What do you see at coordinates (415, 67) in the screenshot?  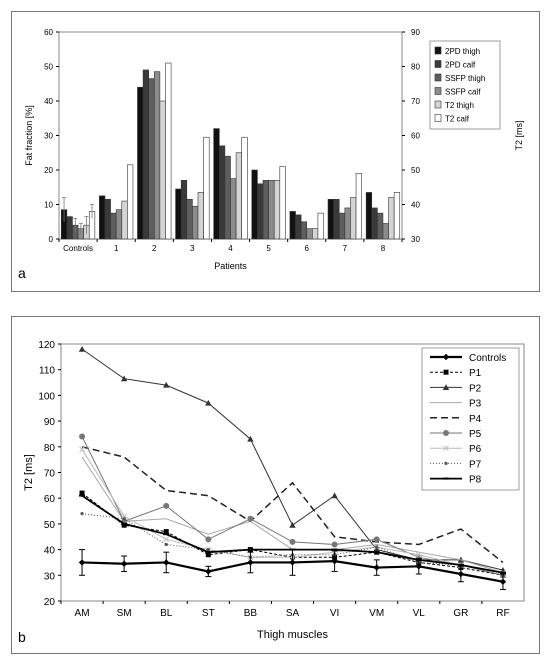 I see `y2-tick-label: 80` at bounding box center [415, 67].